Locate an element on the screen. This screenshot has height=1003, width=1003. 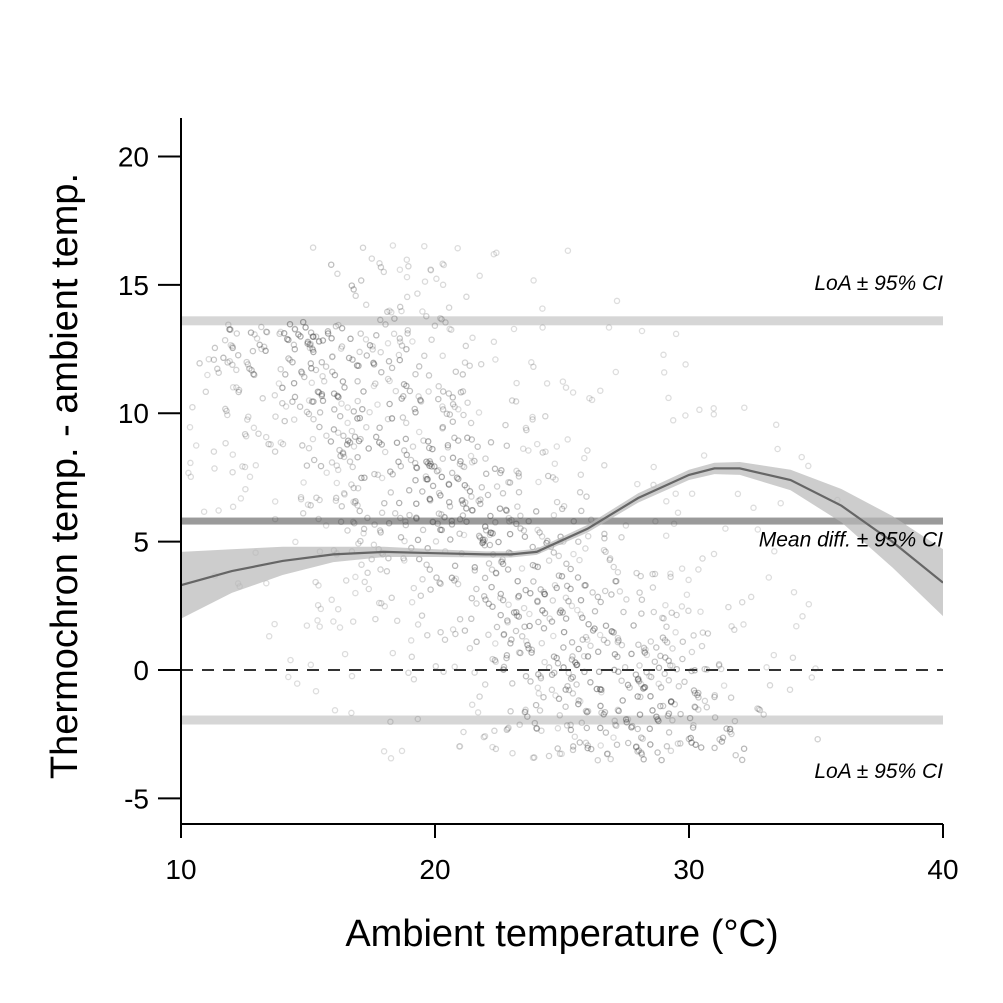
x-tick-label: 40 is located at coordinates (942, 869).